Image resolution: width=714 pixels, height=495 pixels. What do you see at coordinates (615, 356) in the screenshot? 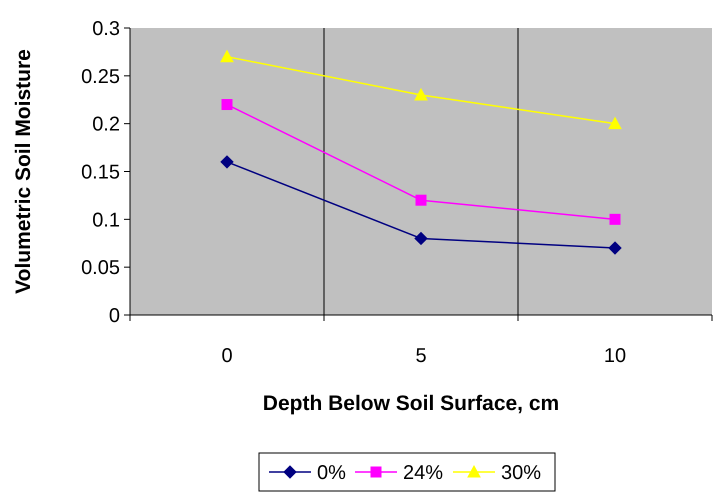
I see `x-tick-label: 10` at bounding box center [615, 356].